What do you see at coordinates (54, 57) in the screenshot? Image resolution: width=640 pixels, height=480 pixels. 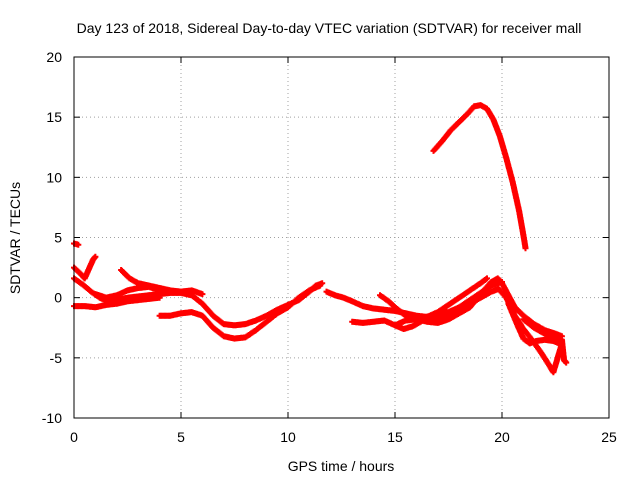 I see `y-tick-label: 20` at bounding box center [54, 57].